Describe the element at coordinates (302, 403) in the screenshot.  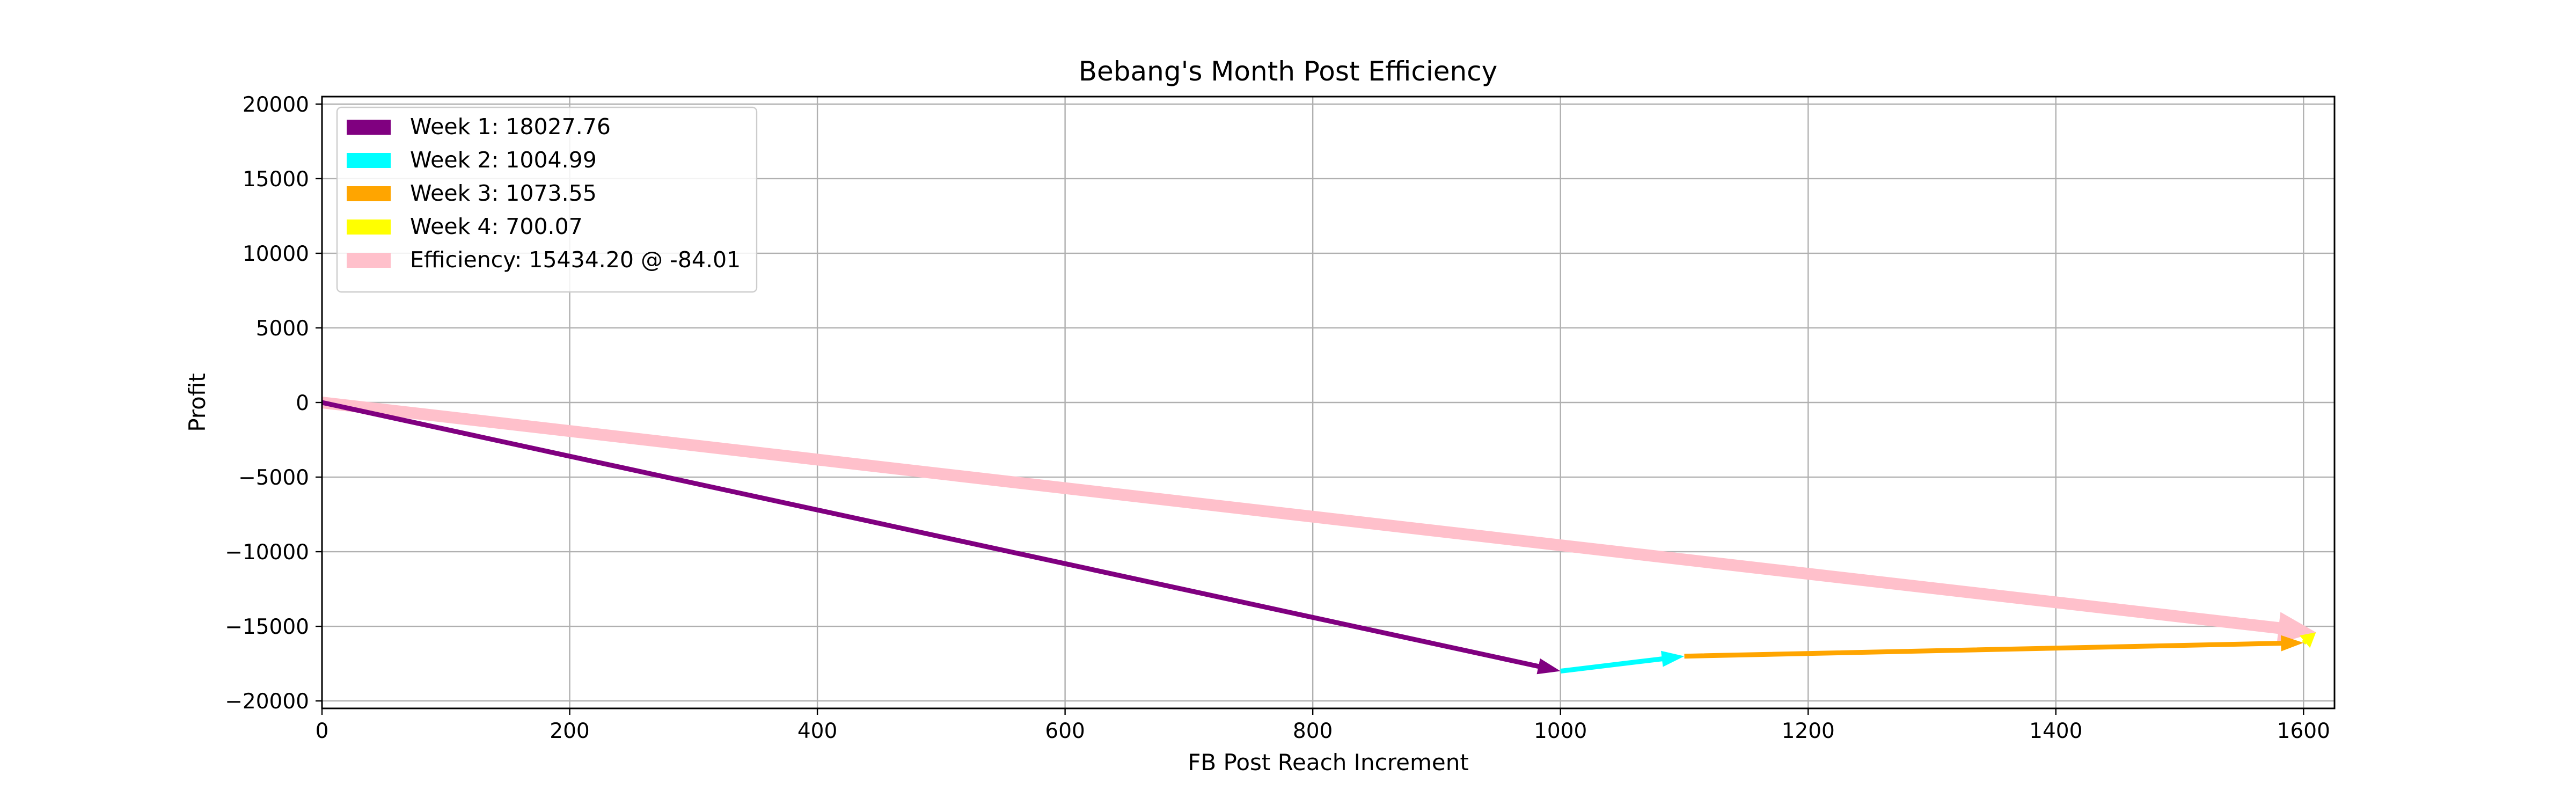
I see `y-tick-label: 0` at that location.